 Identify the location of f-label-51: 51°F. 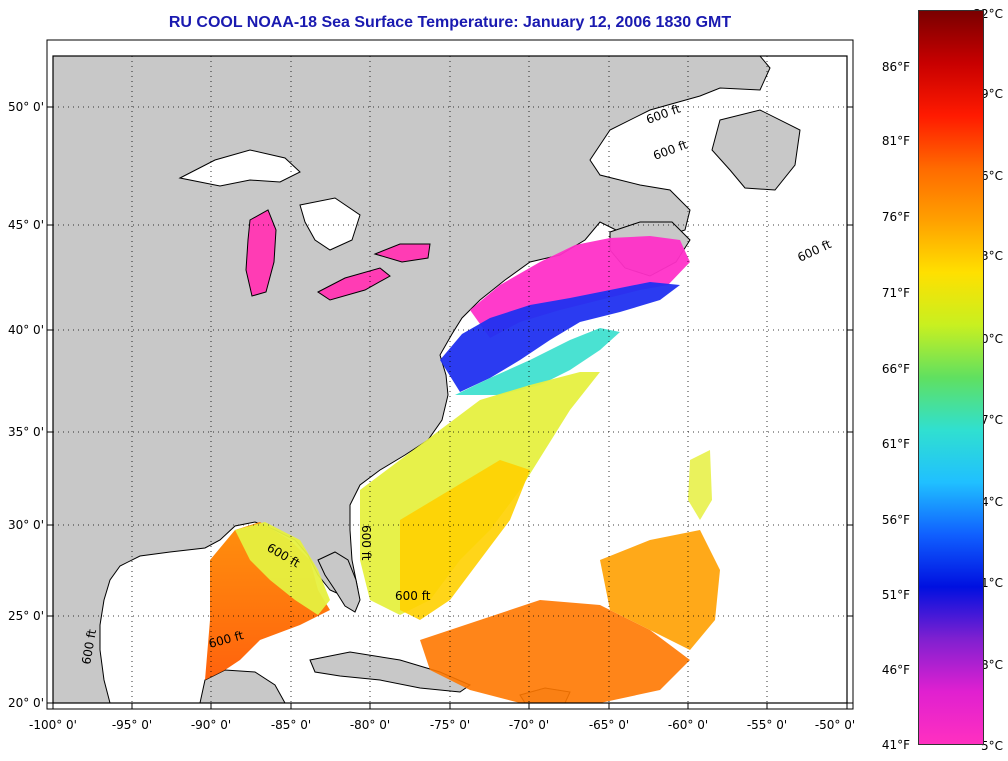
(896, 595).